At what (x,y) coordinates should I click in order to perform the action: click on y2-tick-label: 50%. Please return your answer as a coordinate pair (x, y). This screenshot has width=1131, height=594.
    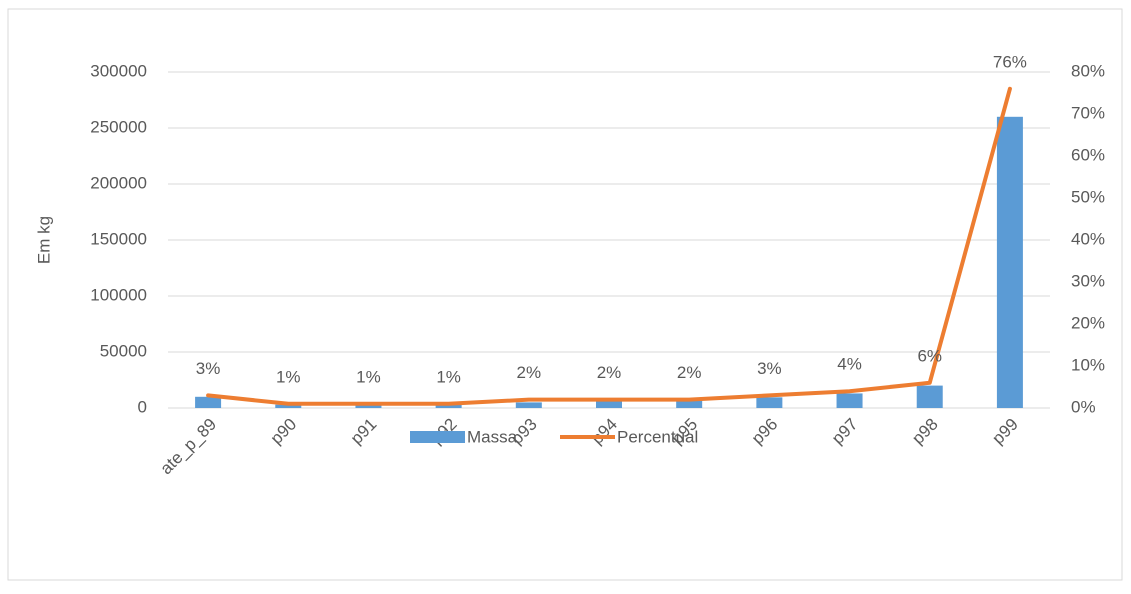
    Looking at the image, I should click on (1088, 196).